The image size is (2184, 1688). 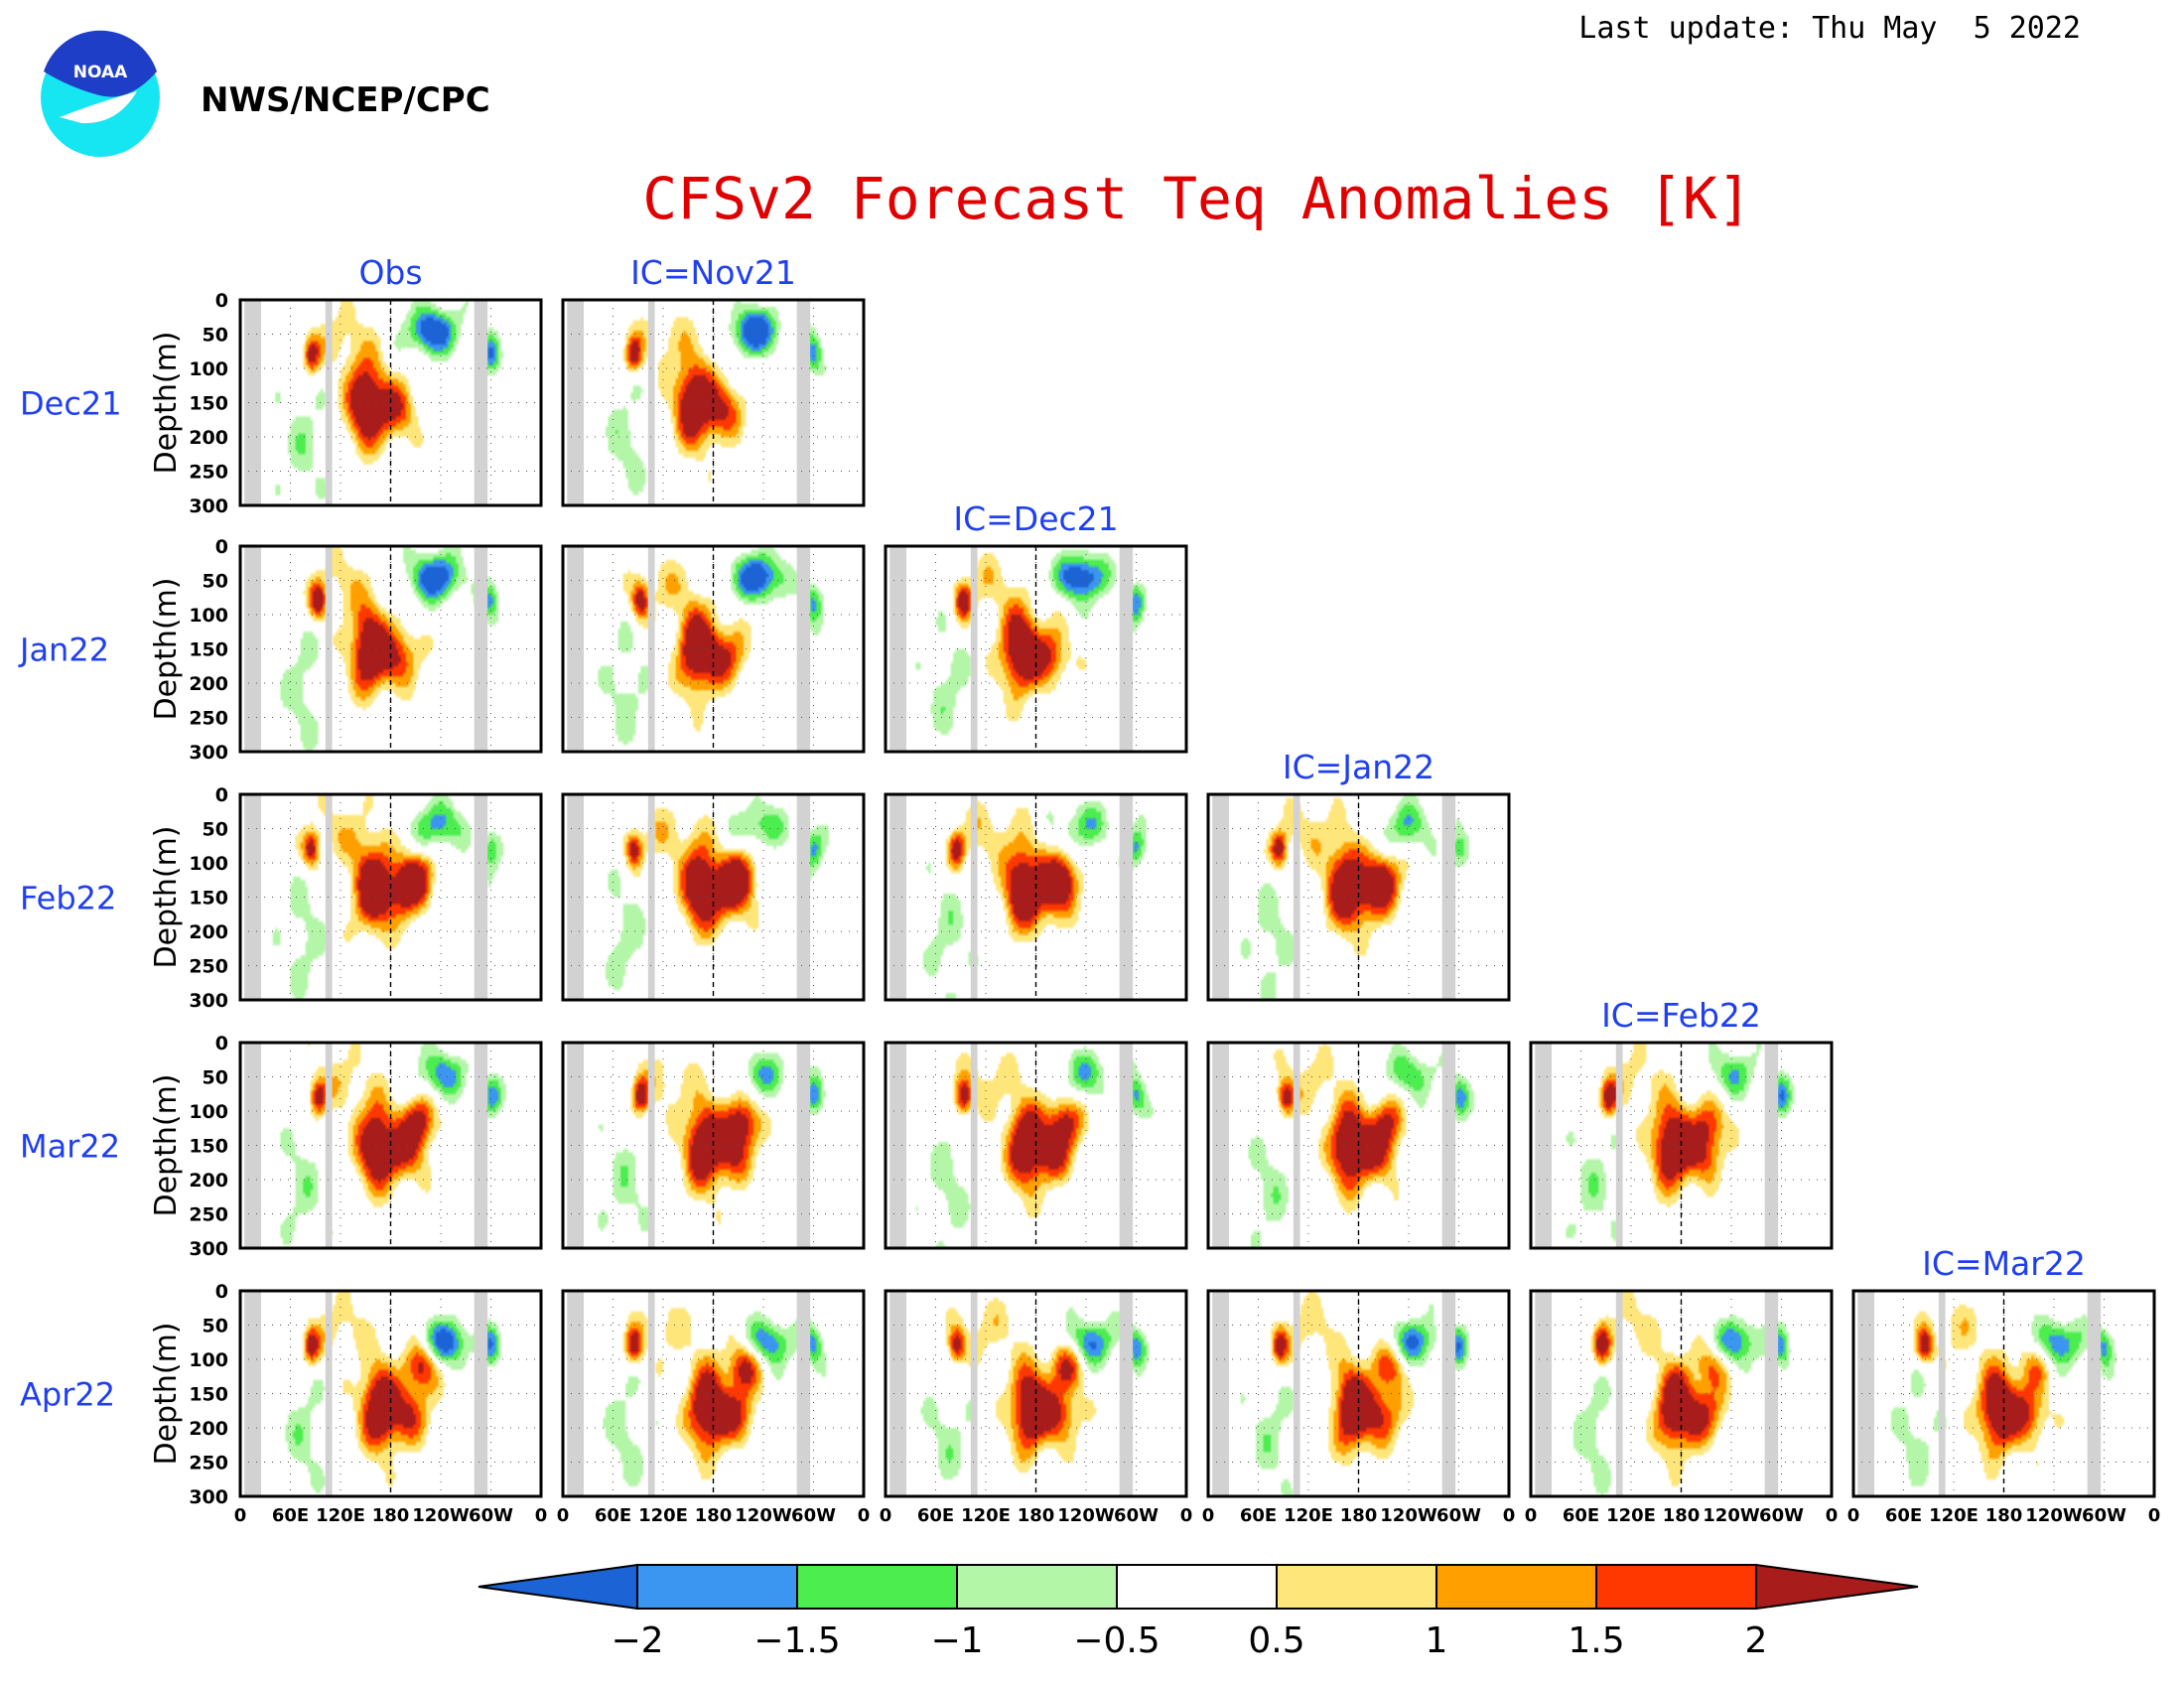 I want to click on colorbar: −2 −1.5 −1 −0.5 0.5 1 1.5 2, so click(x=1198, y=1612).